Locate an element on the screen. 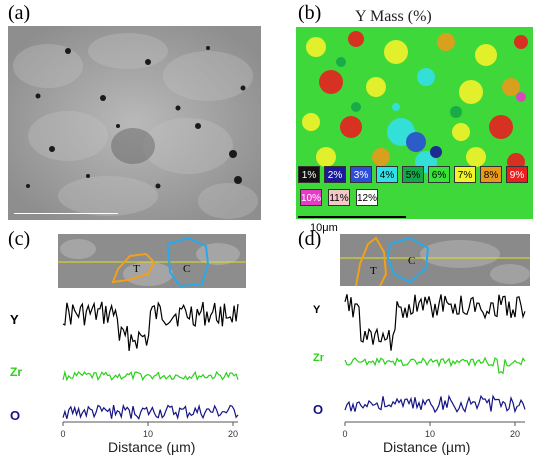  legend-swatch: 6% is located at coordinates (439, 174).